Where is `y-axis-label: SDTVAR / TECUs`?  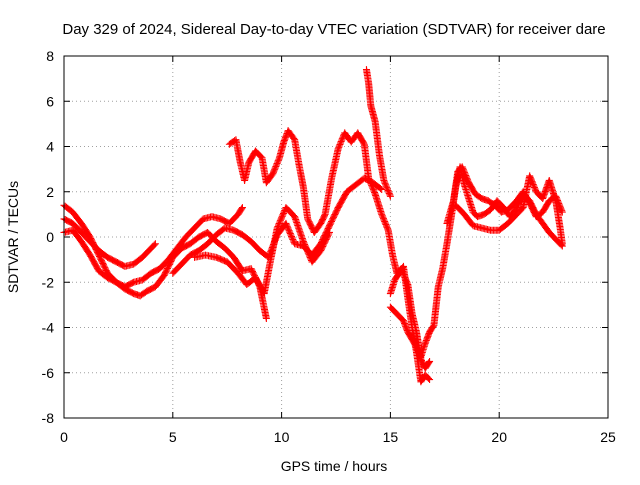 y-axis-label: SDTVAR / TECUs is located at coordinates (13, 237).